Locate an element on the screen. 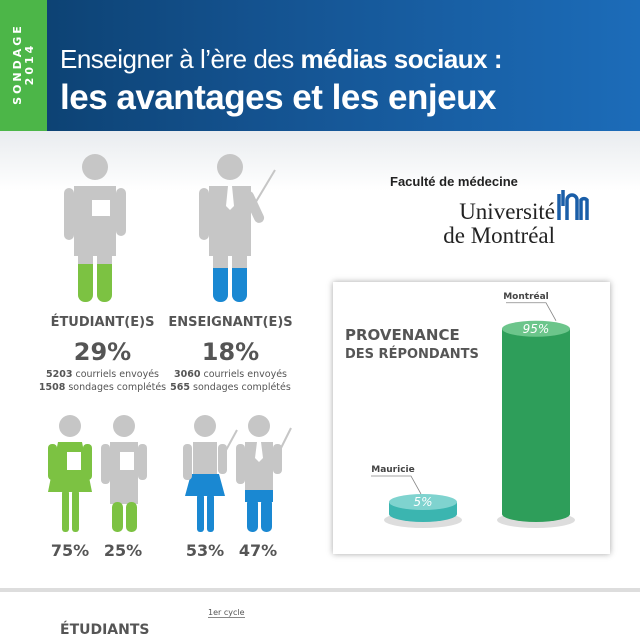 This screenshot has width=640, height=640. teacher-figure-icon is located at coordinates (237, 228).